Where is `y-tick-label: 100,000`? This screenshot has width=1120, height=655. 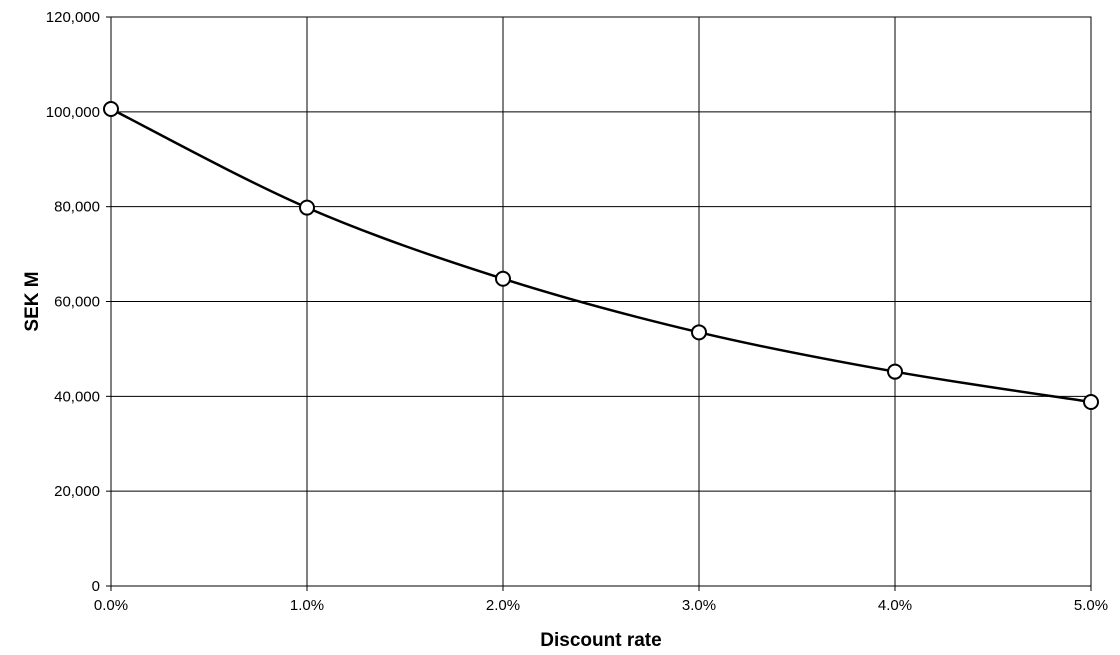
y-tick-label: 100,000 is located at coordinates (73, 112).